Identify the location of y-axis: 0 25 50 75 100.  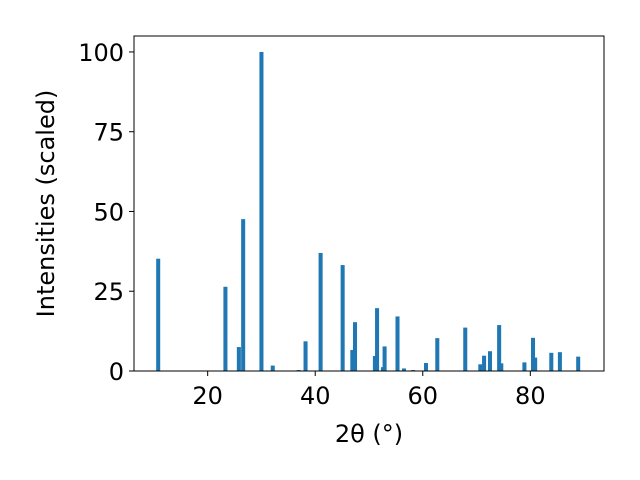
(106, 212).